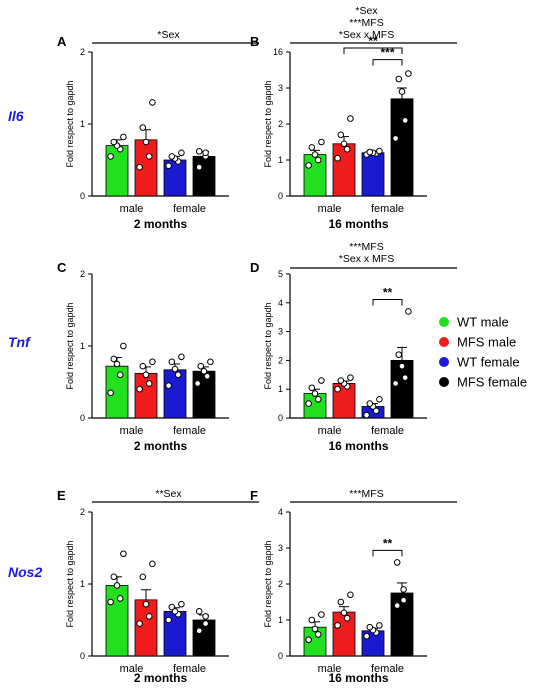 This screenshot has height=695, width=550. What do you see at coordinates (387, 62) in the screenshot?
I see `significance-bracket` at bounding box center [387, 62].